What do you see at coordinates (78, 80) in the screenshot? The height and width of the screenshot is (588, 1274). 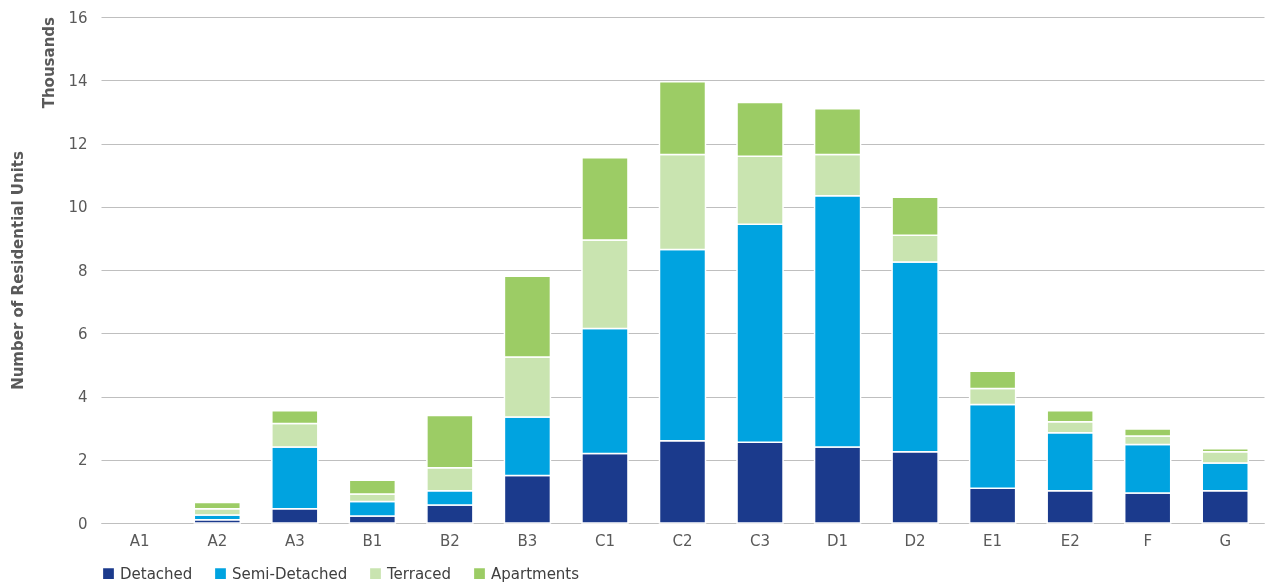 I see `y-tick-label: 14` at bounding box center [78, 80].